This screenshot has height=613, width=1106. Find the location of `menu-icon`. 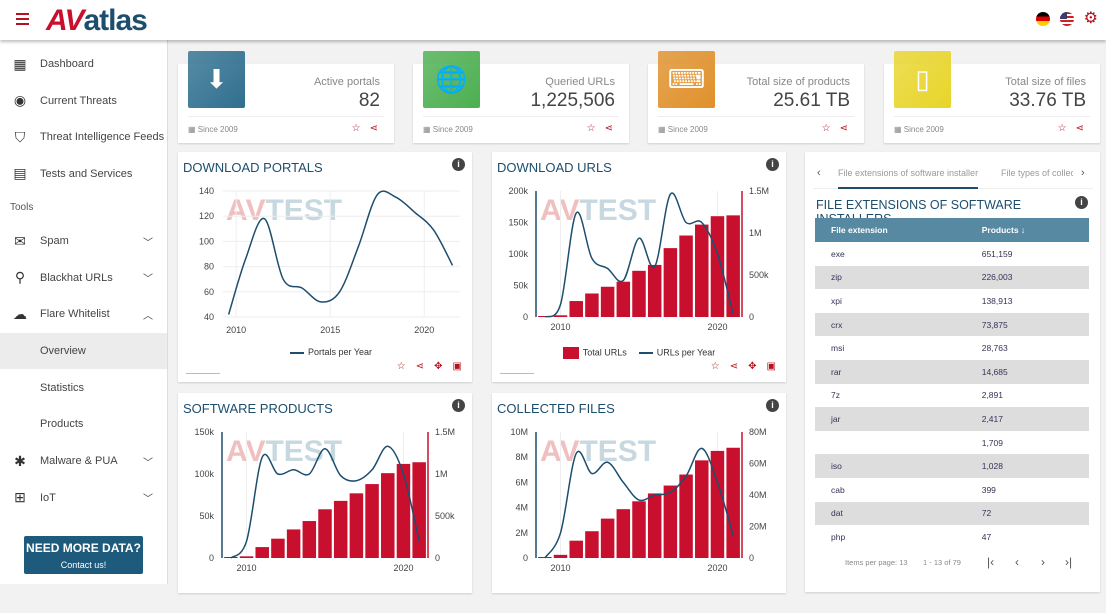

menu-icon is located at coordinates (22, 19).